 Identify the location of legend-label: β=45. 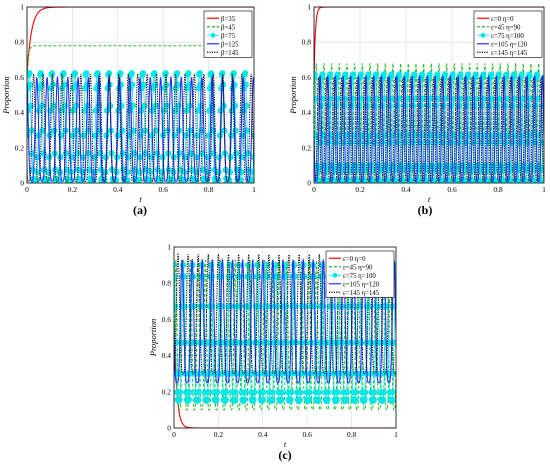
(228, 27).